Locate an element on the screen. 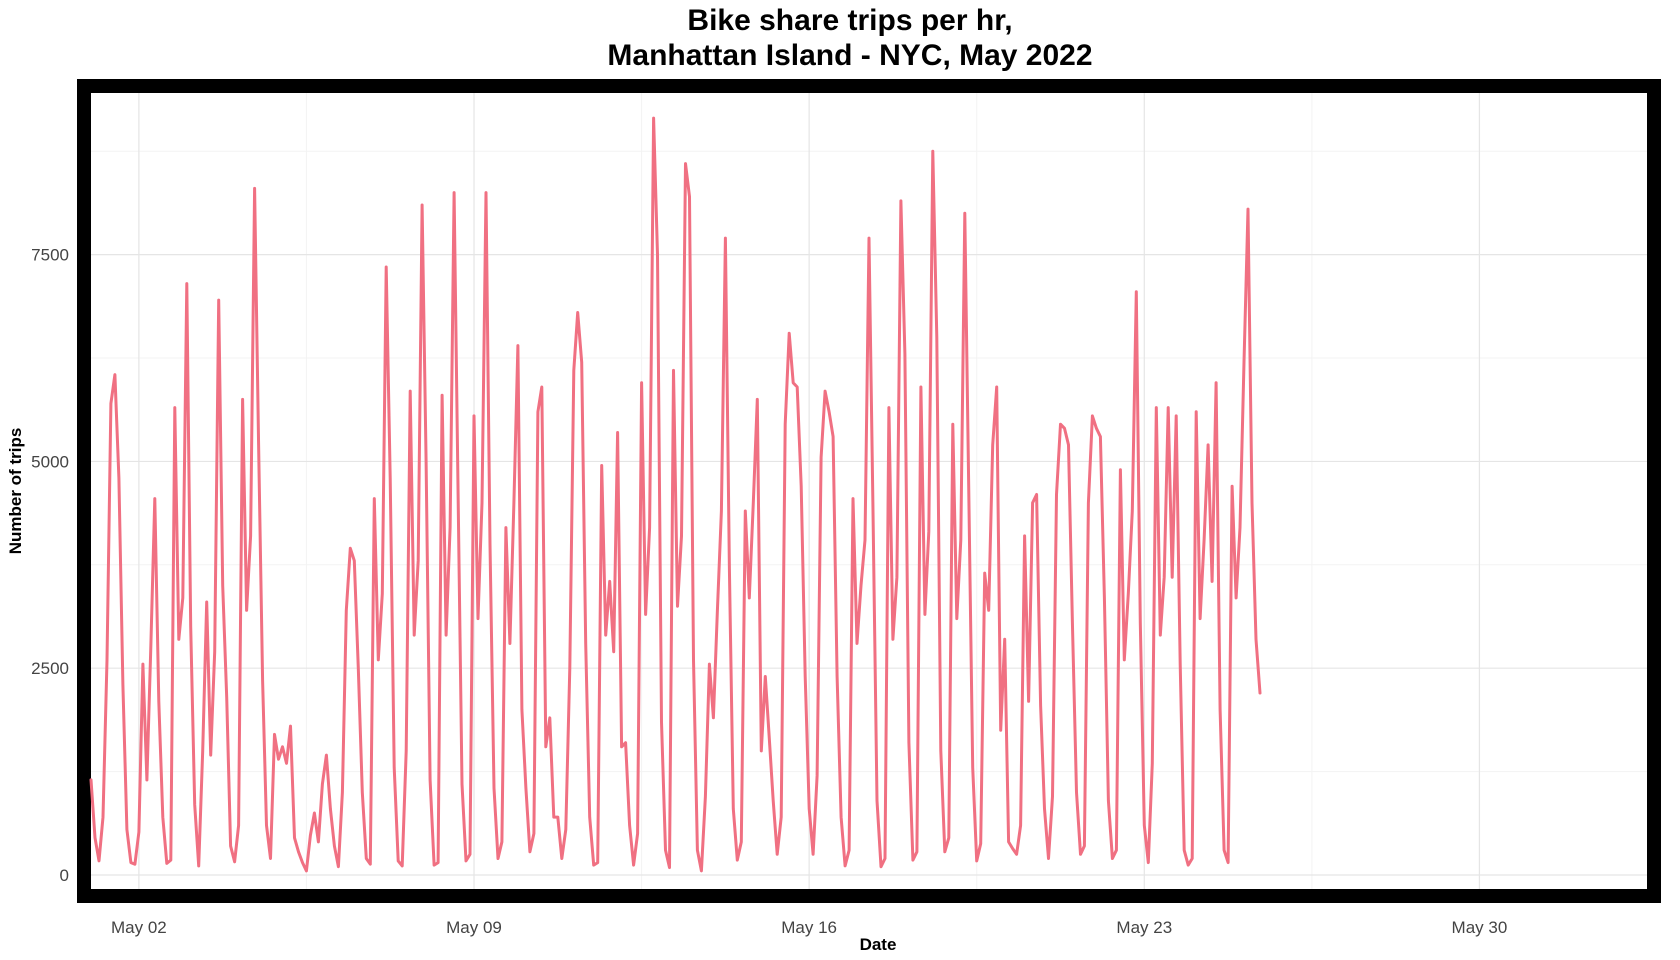  chart-title-line2: Manhattan Island - NYC, May 2022 is located at coordinates (849, 55).